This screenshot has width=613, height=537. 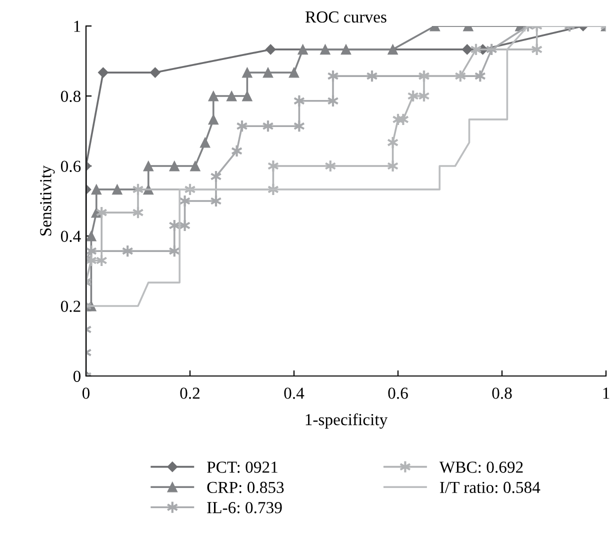 What do you see at coordinates (47, 200) in the screenshot?
I see `y-axis-title: Sensitivity` at bounding box center [47, 200].